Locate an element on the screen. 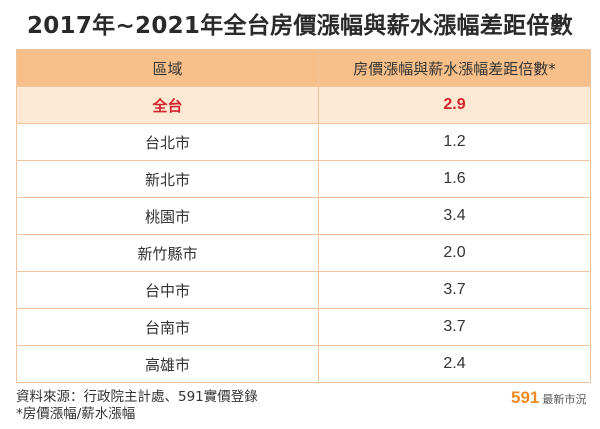 The height and width of the screenshot is (429, 600). chart-title: 2017年~2021年全台房價漲幅與薪水漲幅差距倍數 is located at coordinates (300, 26).